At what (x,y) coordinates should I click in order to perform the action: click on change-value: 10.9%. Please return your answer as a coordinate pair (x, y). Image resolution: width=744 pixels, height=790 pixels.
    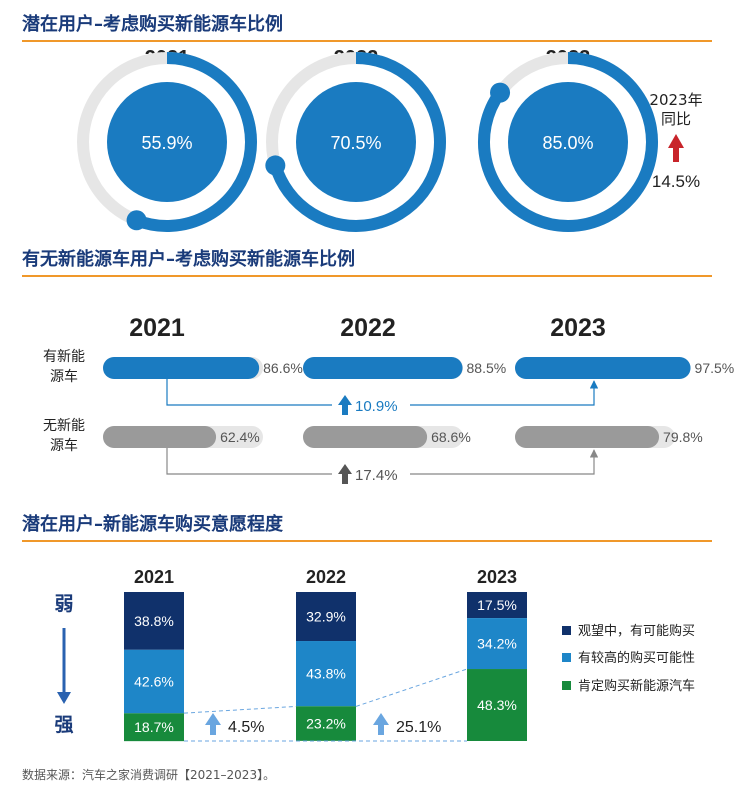
    Looking at the image, I should click on (376, 406).